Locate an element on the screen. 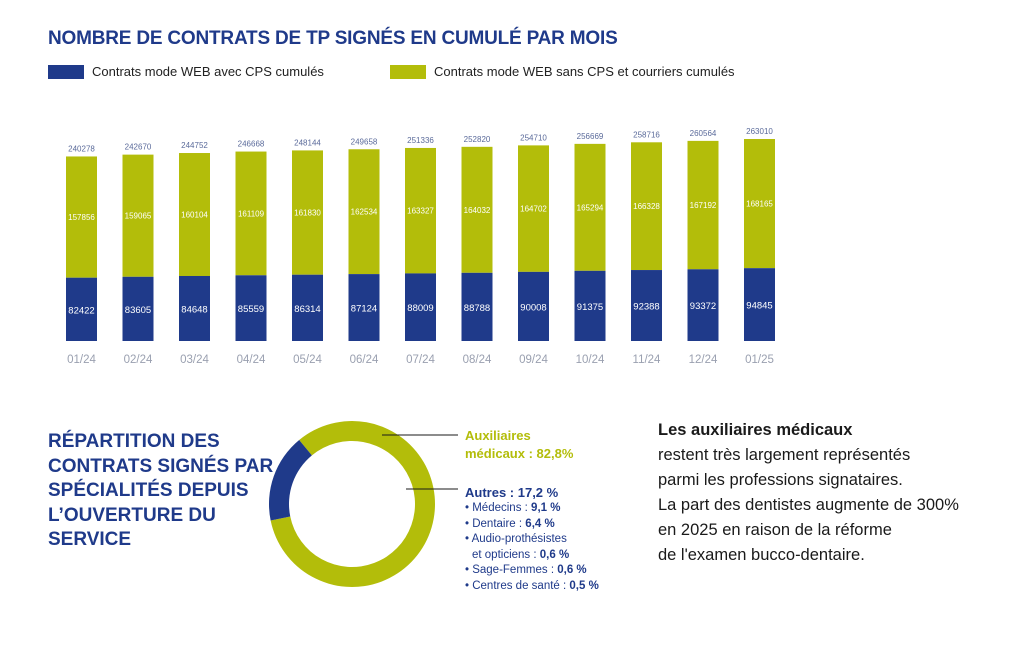 This screenshot has width=1024, height=657. data-label-avec-cps: 88788 is located at coordinates (477, 308).